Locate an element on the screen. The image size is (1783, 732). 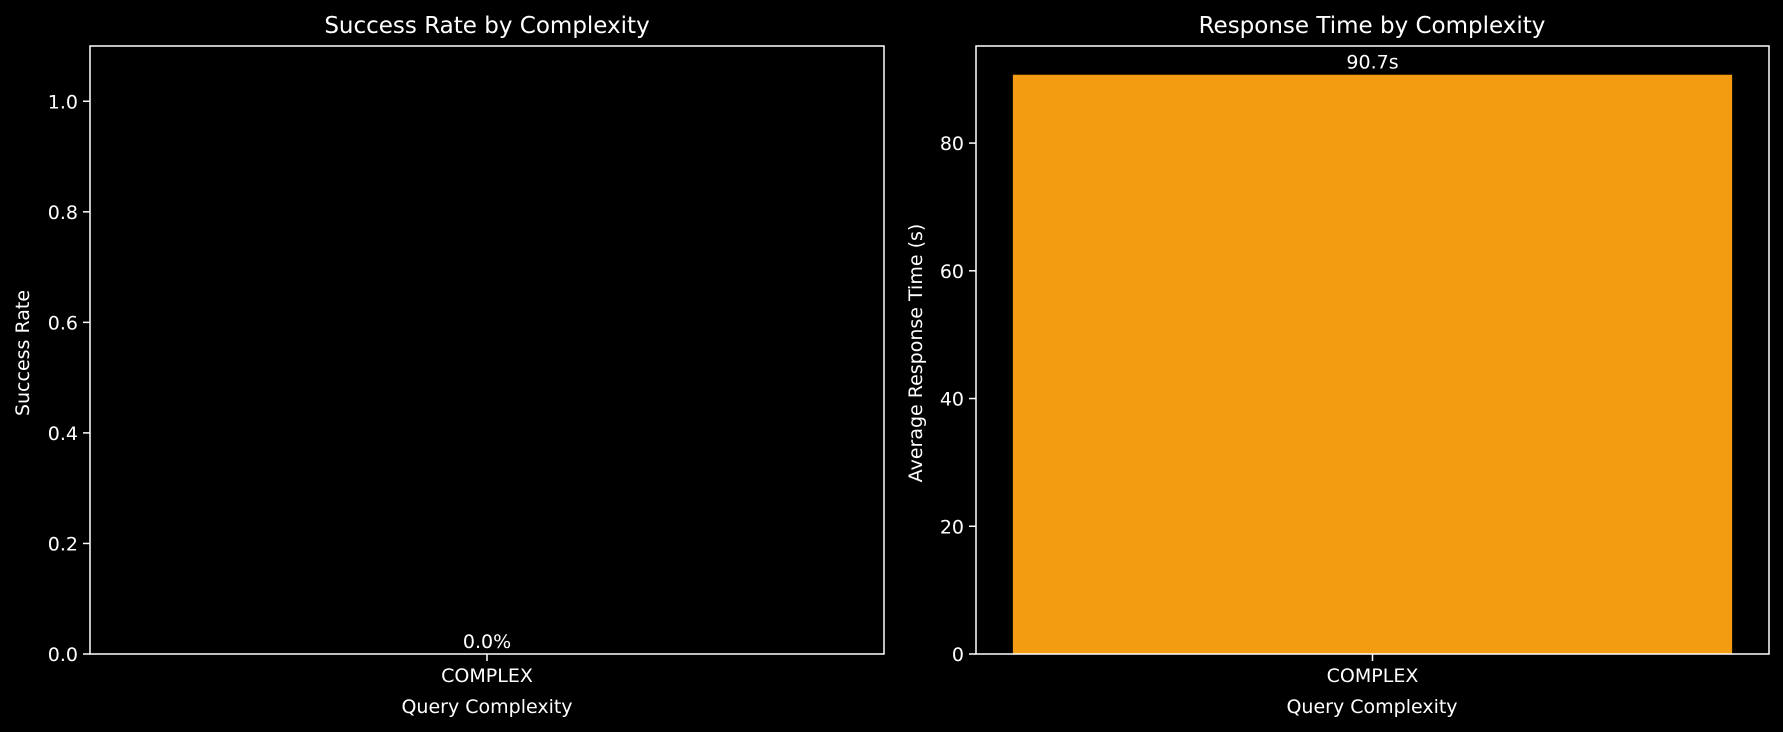
success-rate-chart-y-tick-label: 0.2 is located at coordinates (63, 544).